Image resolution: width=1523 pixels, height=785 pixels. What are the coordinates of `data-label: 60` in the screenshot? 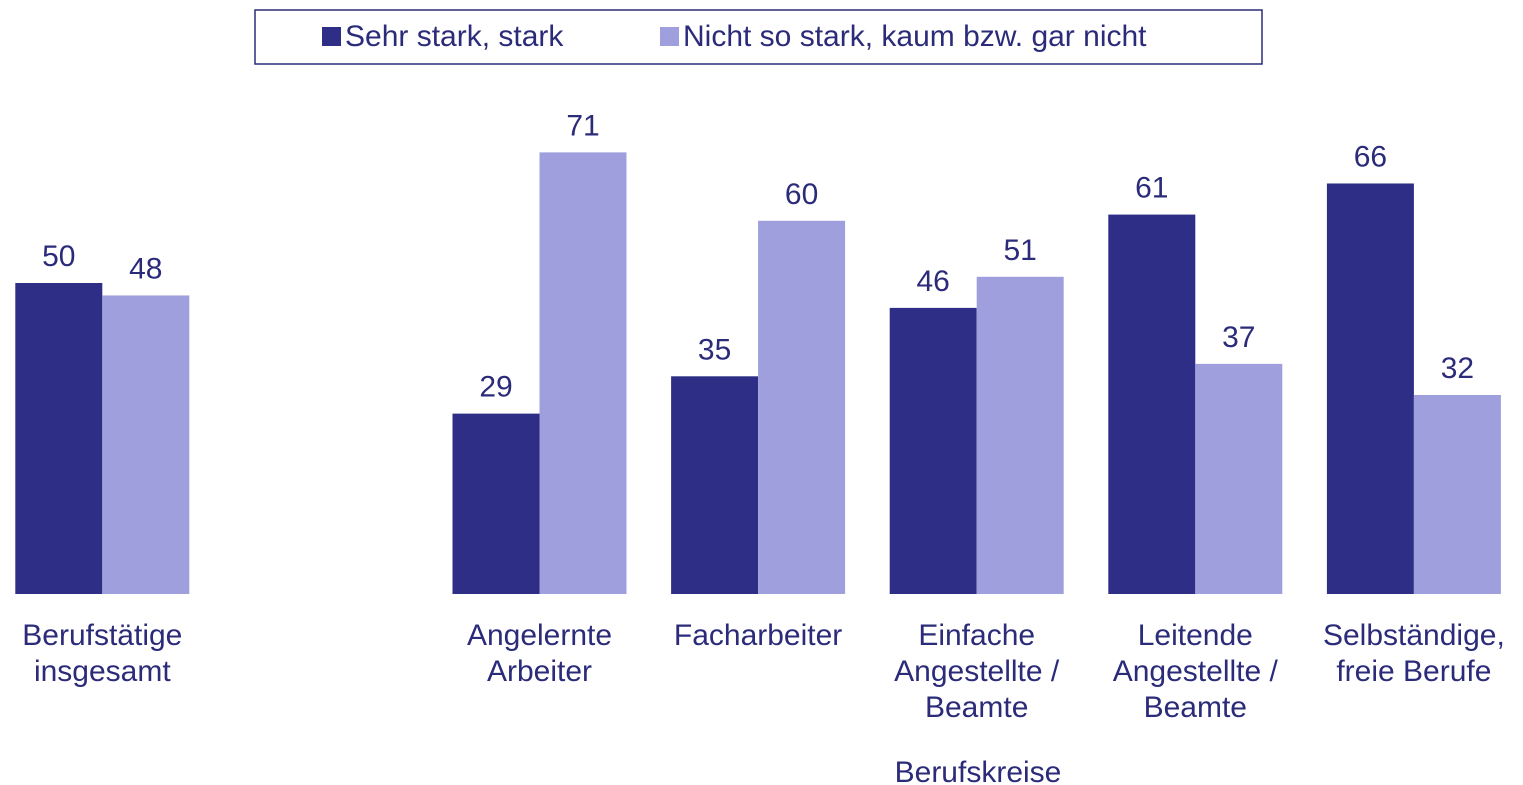 It's located at (801, 194).